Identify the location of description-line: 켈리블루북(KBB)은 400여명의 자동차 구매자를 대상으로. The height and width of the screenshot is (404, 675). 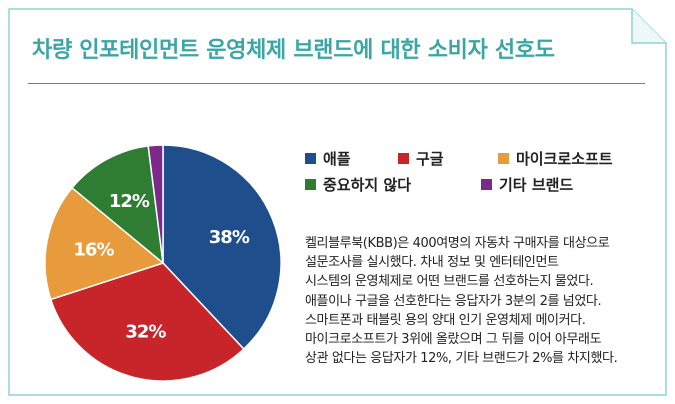
(457, 243).